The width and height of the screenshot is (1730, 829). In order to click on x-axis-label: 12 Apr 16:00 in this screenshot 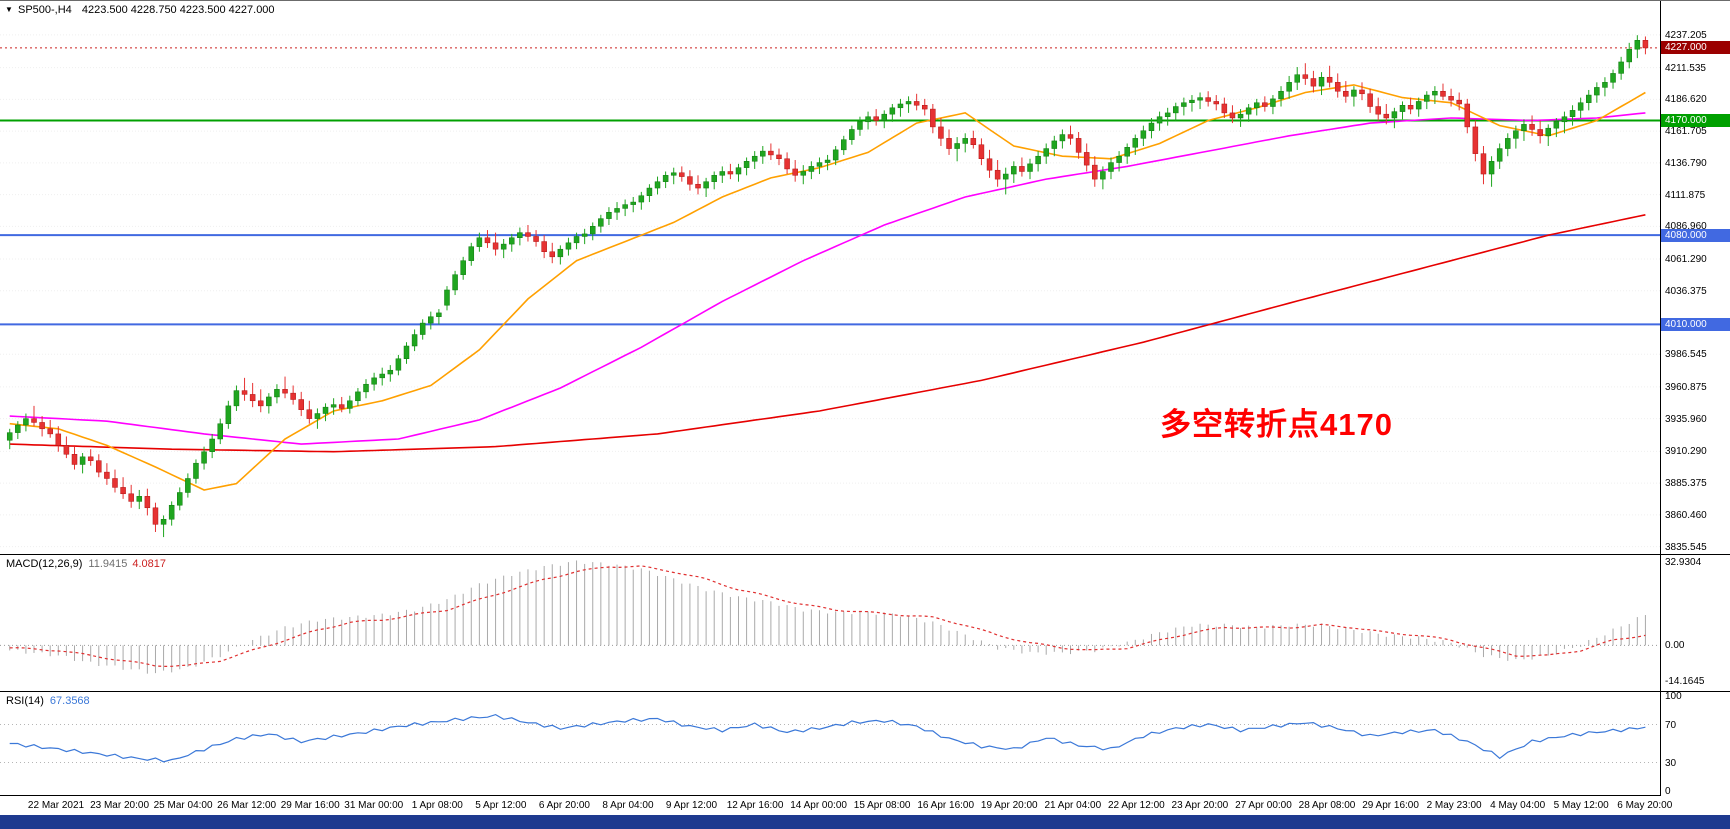, I will do `click(755, 805)`.